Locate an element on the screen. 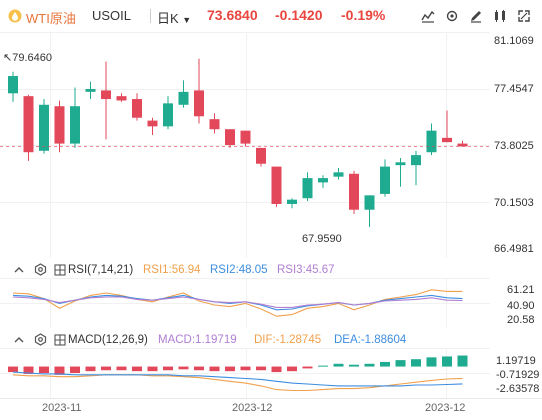  fullscreen-icon is located at coordinates (524, 16).